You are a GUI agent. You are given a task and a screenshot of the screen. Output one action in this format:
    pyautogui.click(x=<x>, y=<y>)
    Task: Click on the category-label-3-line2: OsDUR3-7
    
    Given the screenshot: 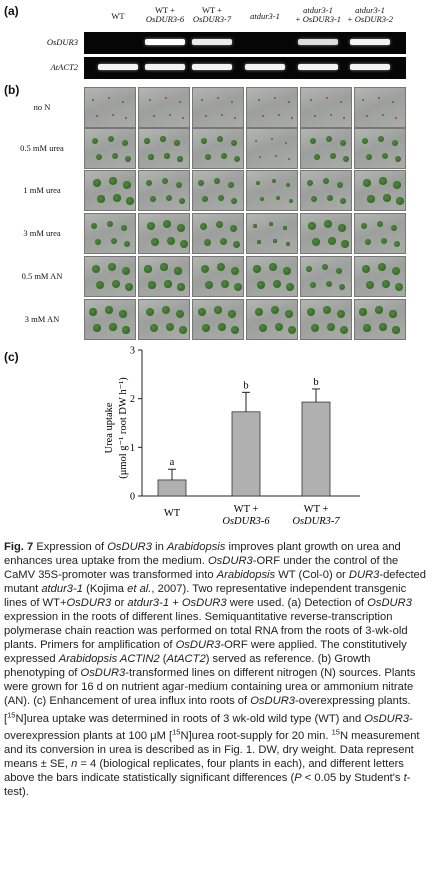 What is the action you would take?
    pyautogui.click(x=316, y=521)
    